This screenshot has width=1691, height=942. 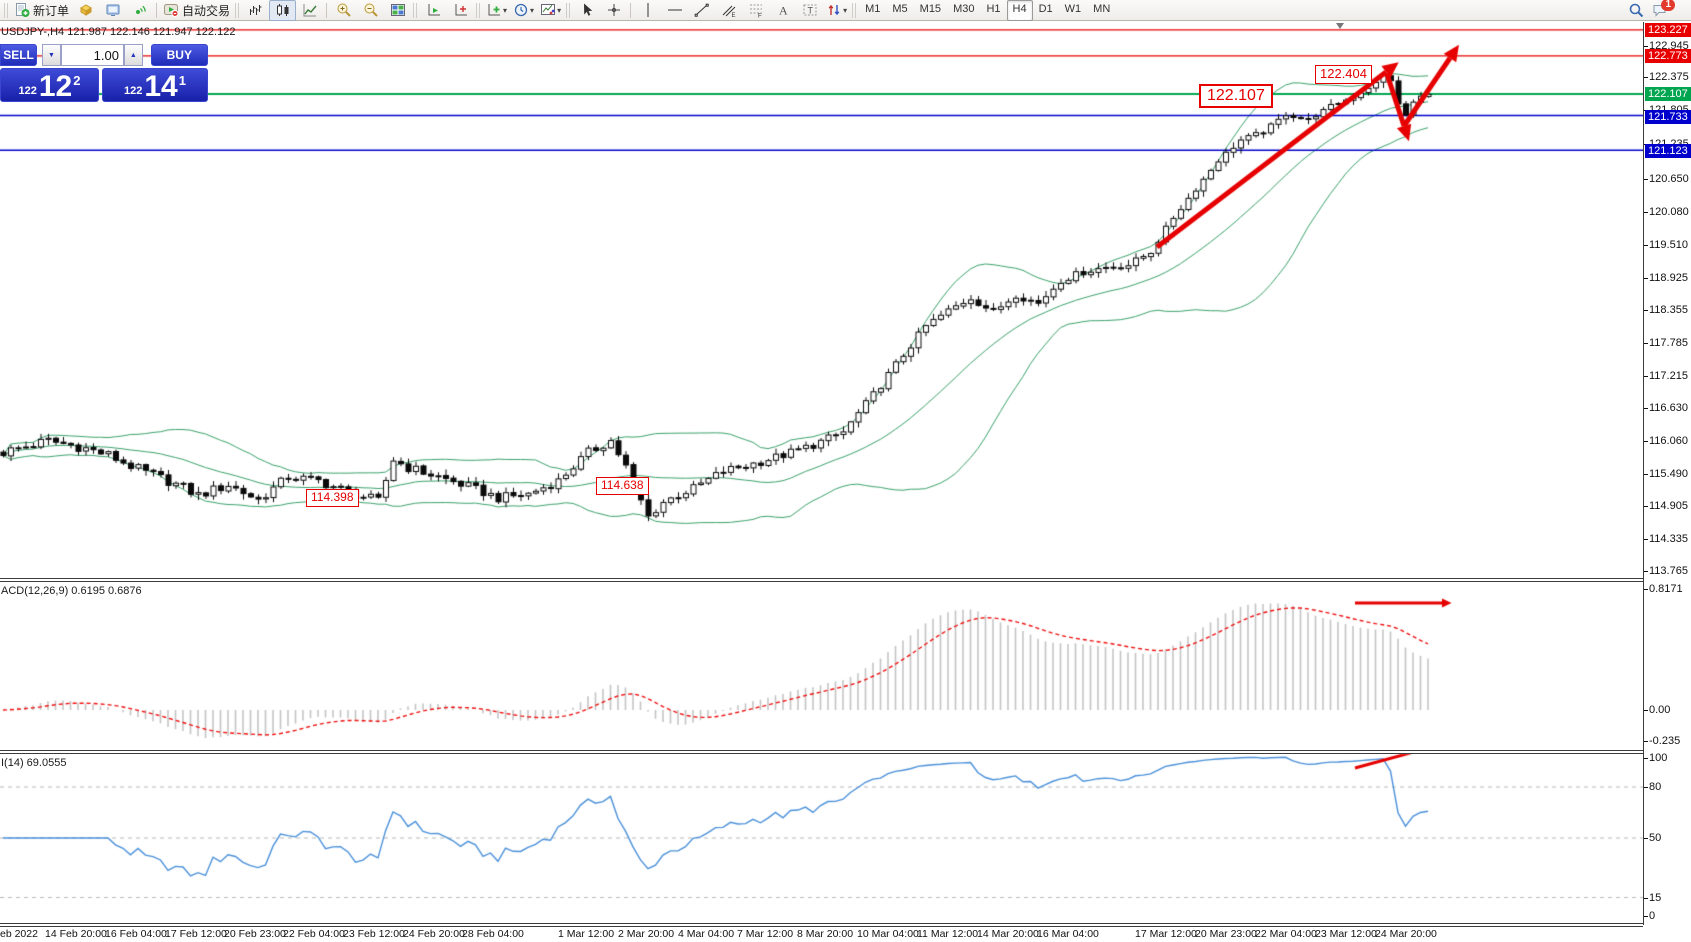 I want to click on chart-text-annotation: 114.638, so click(x=622, y=486).